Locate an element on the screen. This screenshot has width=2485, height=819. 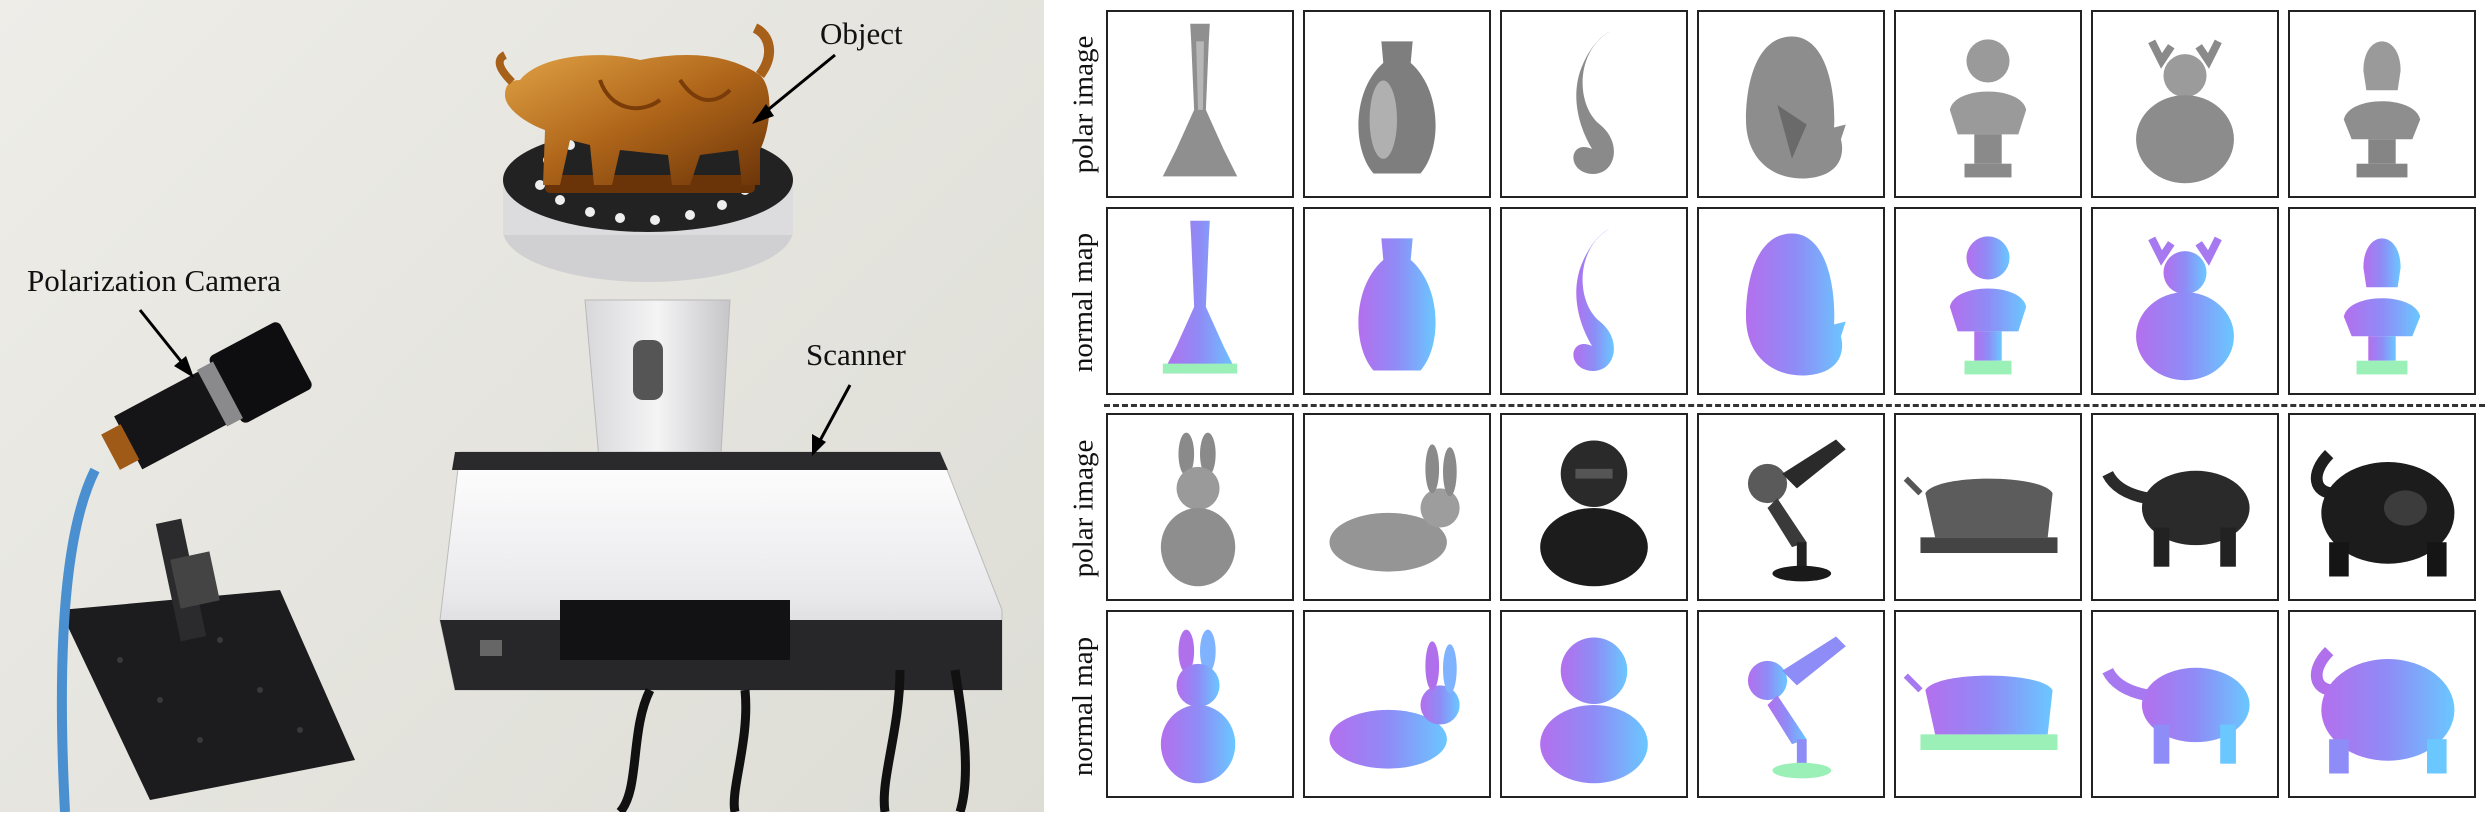
split-divider is located at coordinates (1794, 405).